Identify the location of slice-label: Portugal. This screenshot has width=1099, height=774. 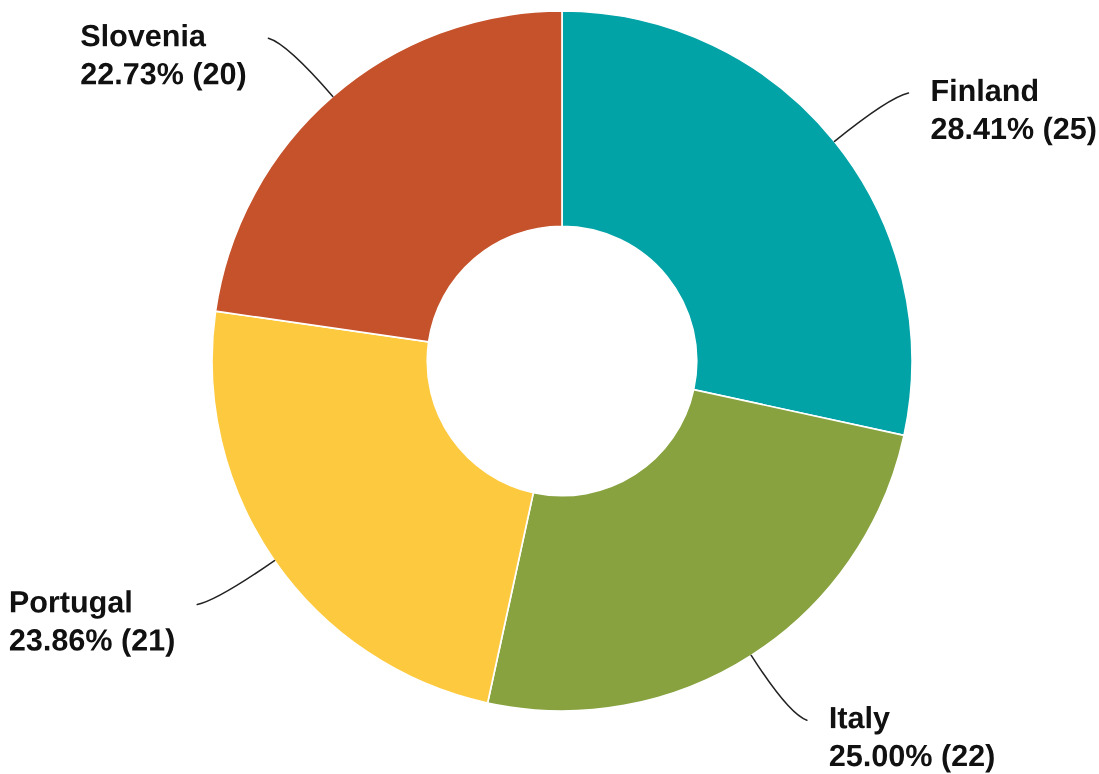
(70, 604).